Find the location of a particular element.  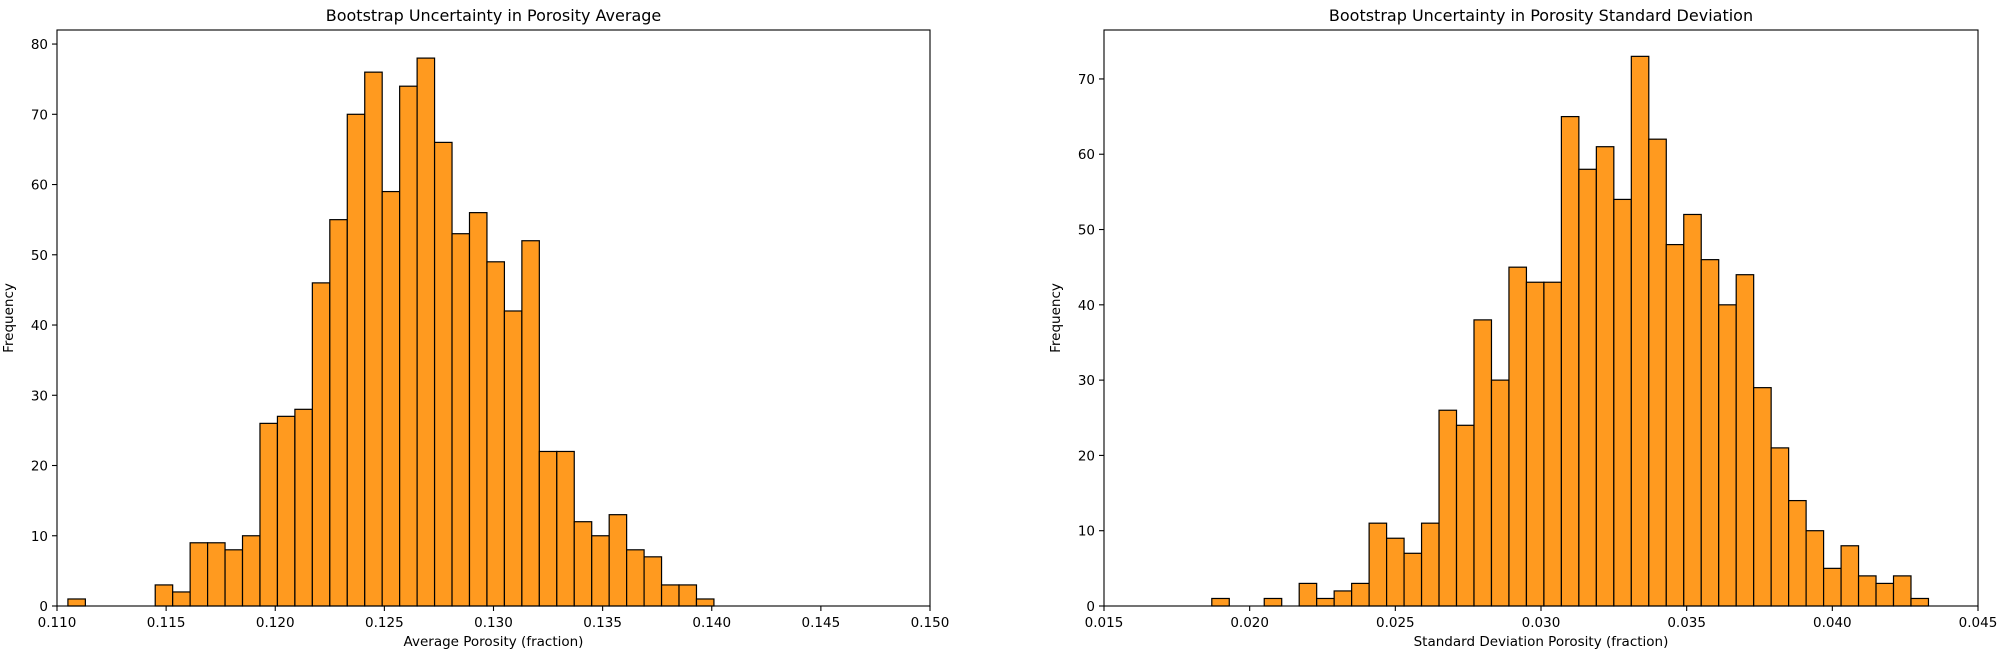

x-tick-label: 0.015 is located at coordinates (1104, 623).